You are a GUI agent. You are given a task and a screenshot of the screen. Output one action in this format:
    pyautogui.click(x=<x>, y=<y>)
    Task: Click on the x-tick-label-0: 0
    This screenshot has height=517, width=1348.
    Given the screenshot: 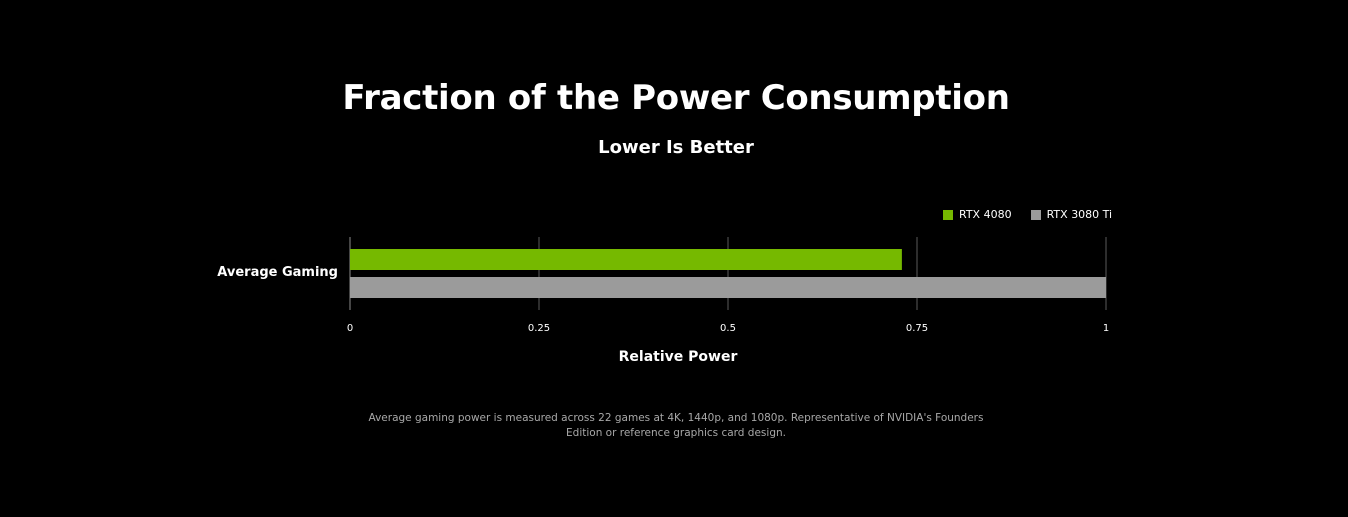 What is the action you would take?
    pyautogui.click(x=350, y=328)
    